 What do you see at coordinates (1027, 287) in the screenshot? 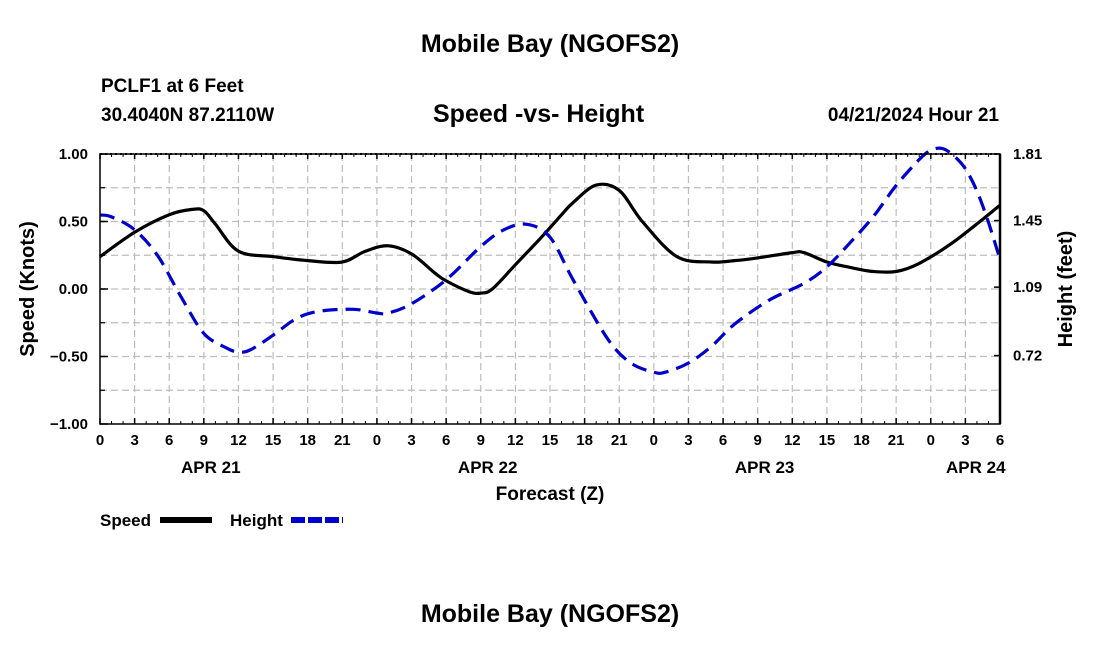
I see `y2-tick-label: 1.09` at bounding box center [1027, 287].